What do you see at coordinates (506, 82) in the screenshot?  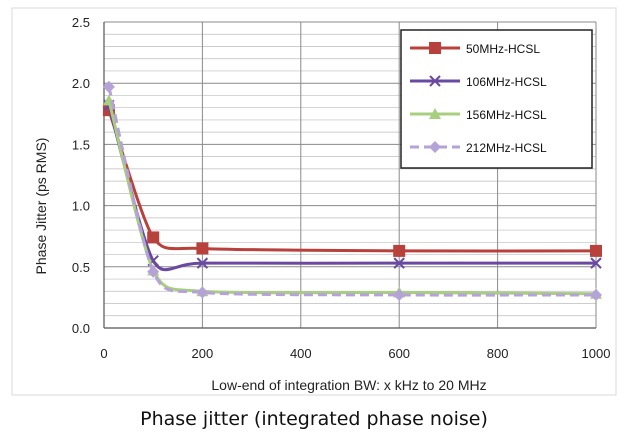 I see `legend-label: 106MHz-HCSL` at bounding box center [506, 82].